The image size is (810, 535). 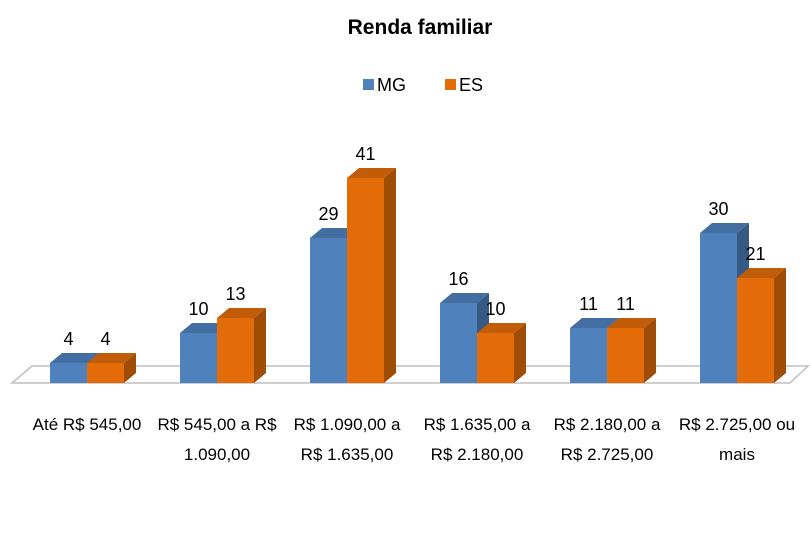 What do you see at coordinates (347, 439) in the screenshot?
I see `x-tick-label: R$ 1.090,00 a R$ 1.635,00` at bounding box center [347, 439].